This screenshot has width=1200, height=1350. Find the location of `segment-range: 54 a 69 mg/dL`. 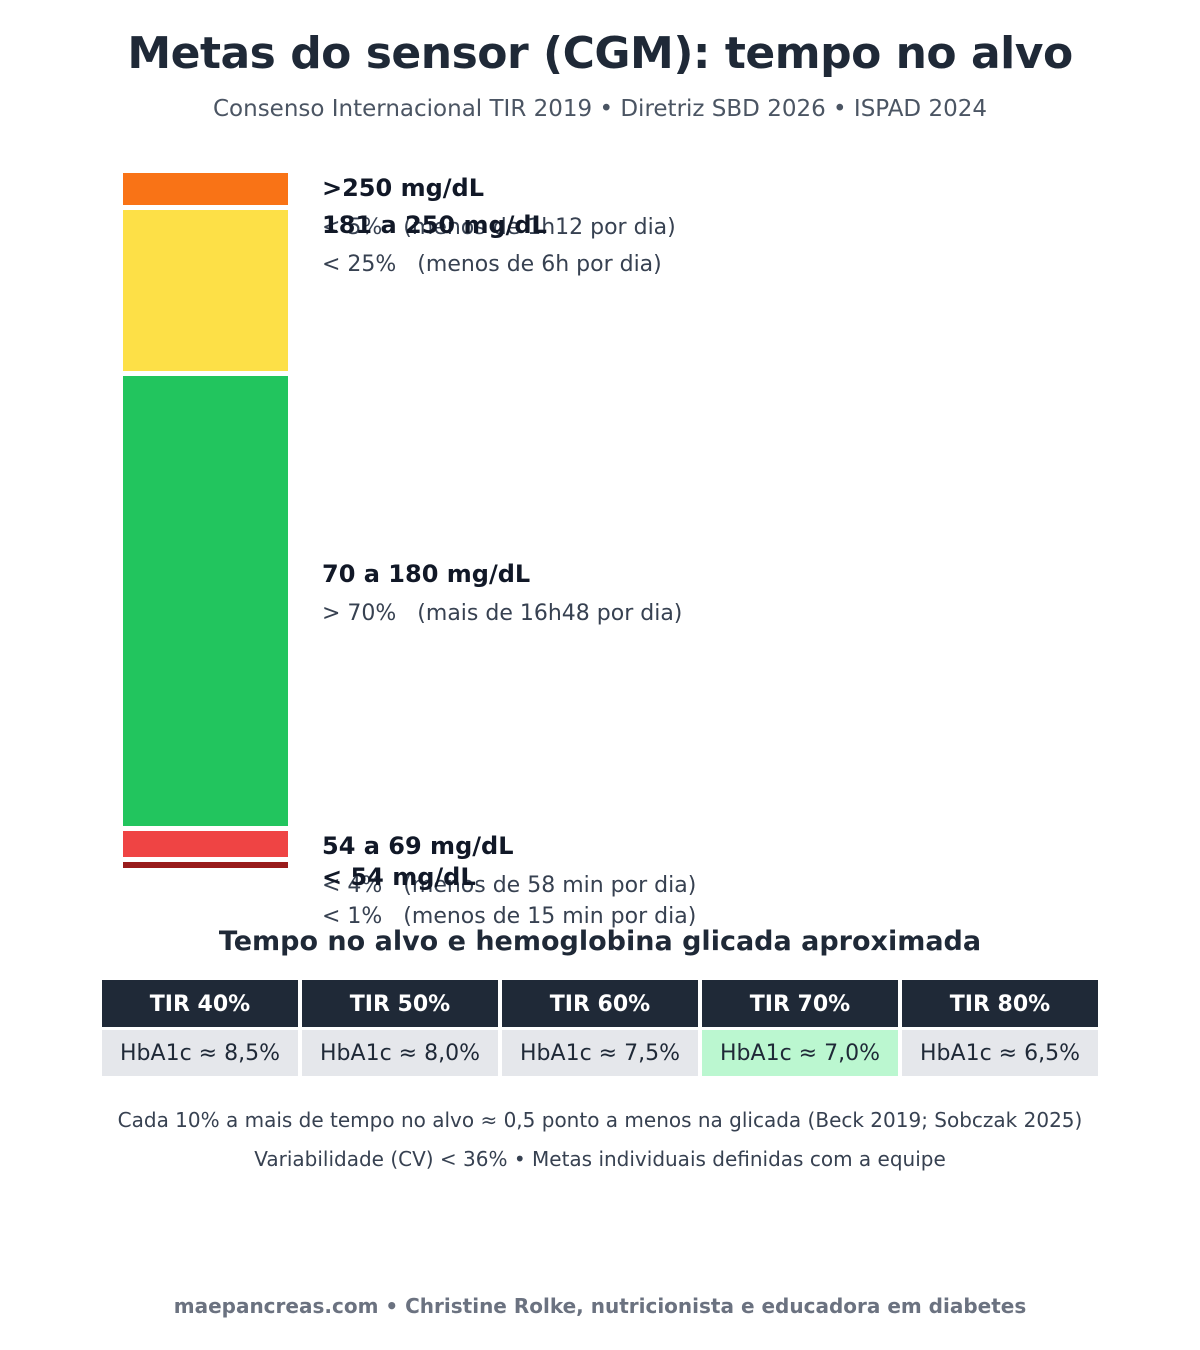

segment-range: 54 a 69 mg/dL is located at coordinates (418, 846).